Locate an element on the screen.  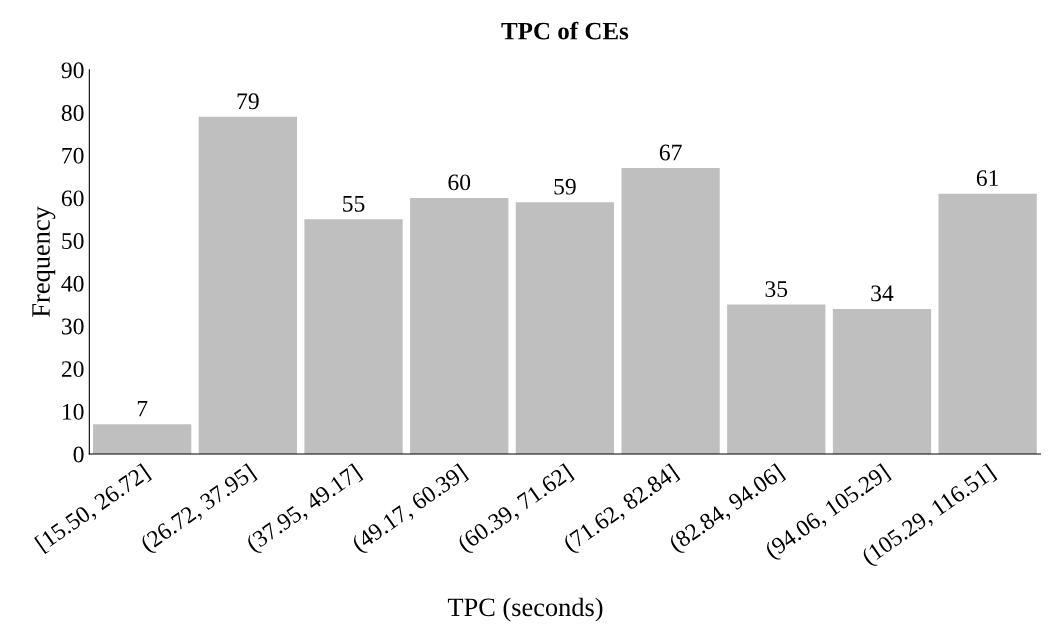
y-axis-title: Frequency is located at coordinates (44, 261).